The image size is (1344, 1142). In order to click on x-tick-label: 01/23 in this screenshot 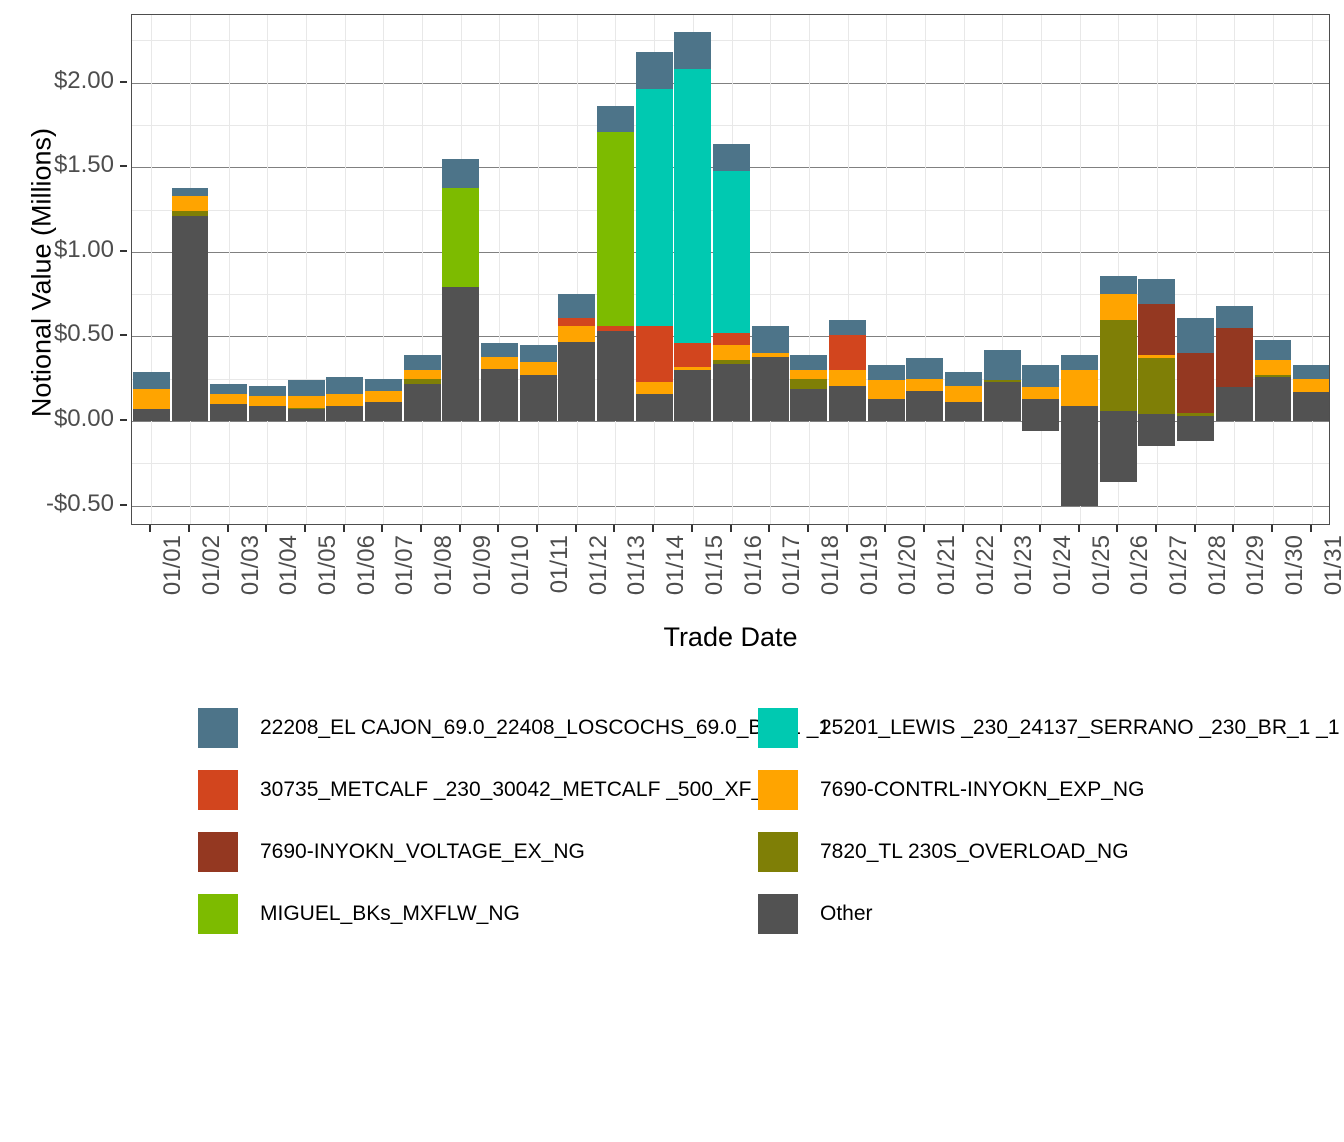, I will do `click(1024, 565)`.